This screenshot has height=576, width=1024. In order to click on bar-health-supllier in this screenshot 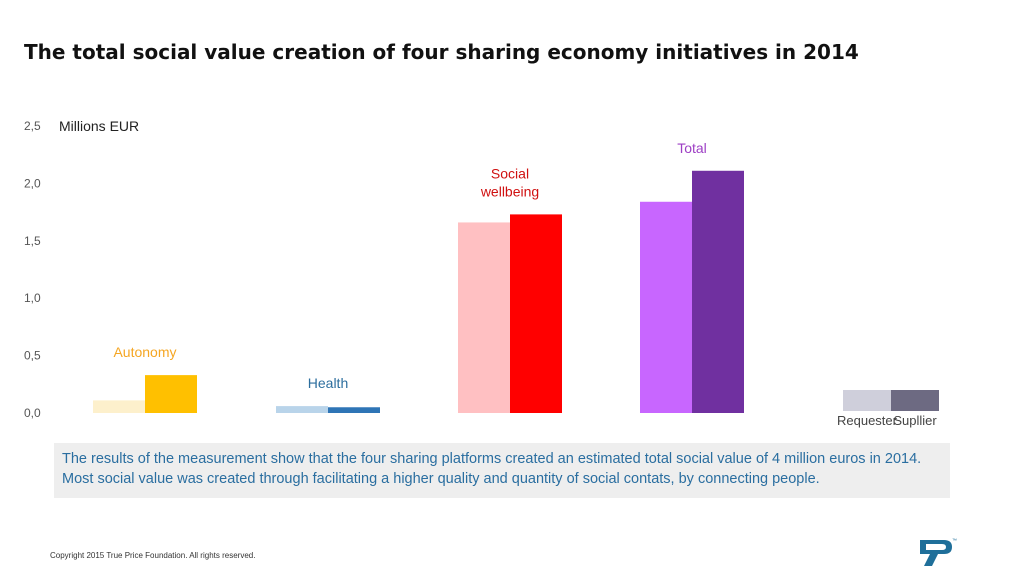, I will do `click(354, 410)`.